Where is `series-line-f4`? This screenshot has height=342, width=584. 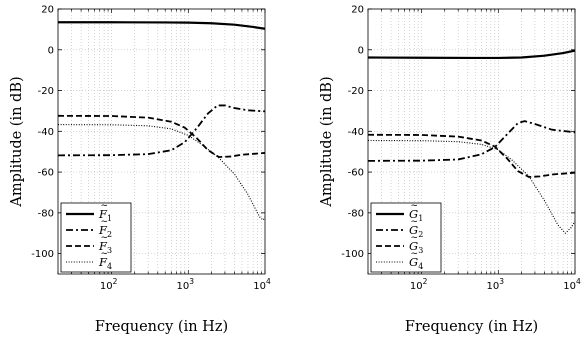 series-line-f4 is located at coordinates (161, 172).